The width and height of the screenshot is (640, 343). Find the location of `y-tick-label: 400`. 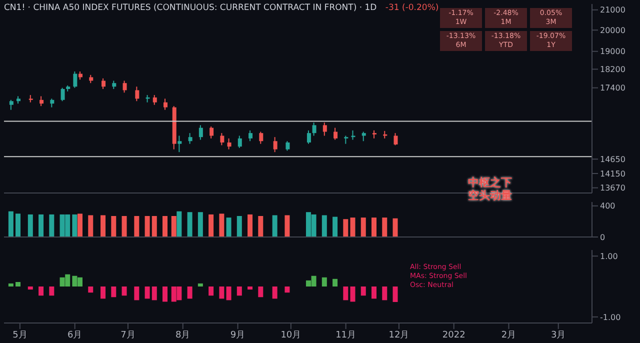

y-tick-label: 400 is located at coordinates (608, 206).